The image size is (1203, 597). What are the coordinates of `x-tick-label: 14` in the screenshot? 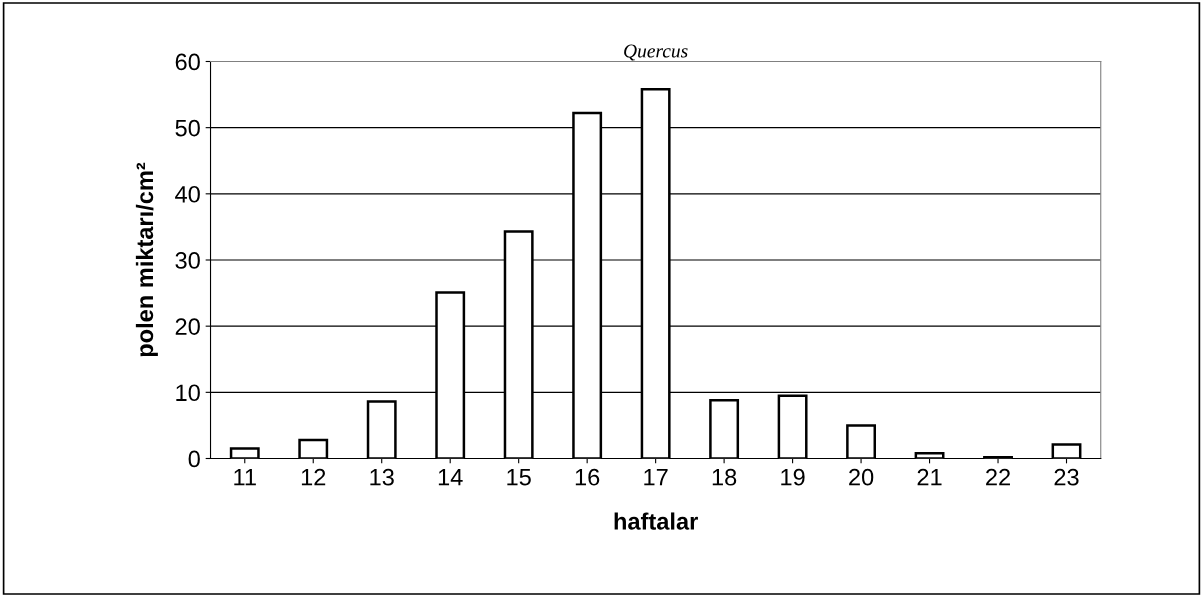 It's located at (450, 477).